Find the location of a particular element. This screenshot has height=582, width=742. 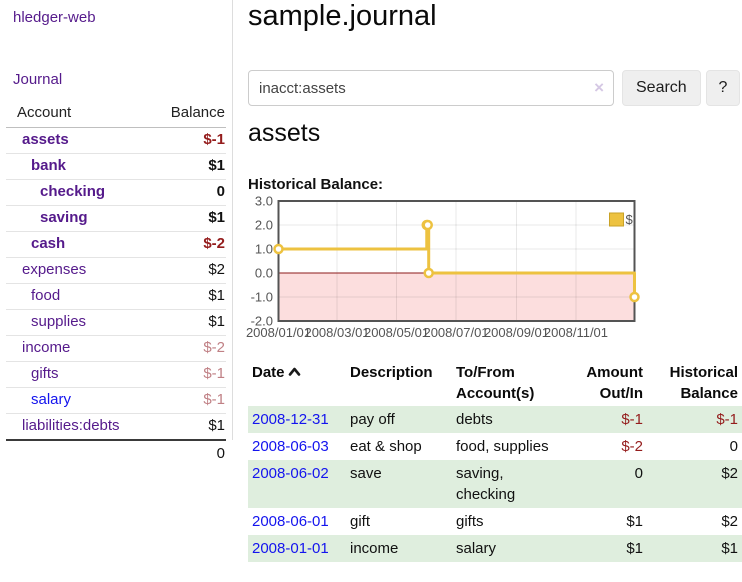

accounts-total-value: 0 is located at coordinates (185, 453).